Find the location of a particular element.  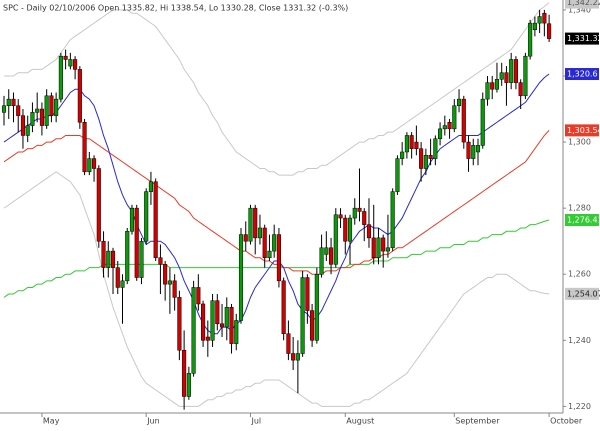

y-tick-label: 1,280 is located at coordinates (579, 208).